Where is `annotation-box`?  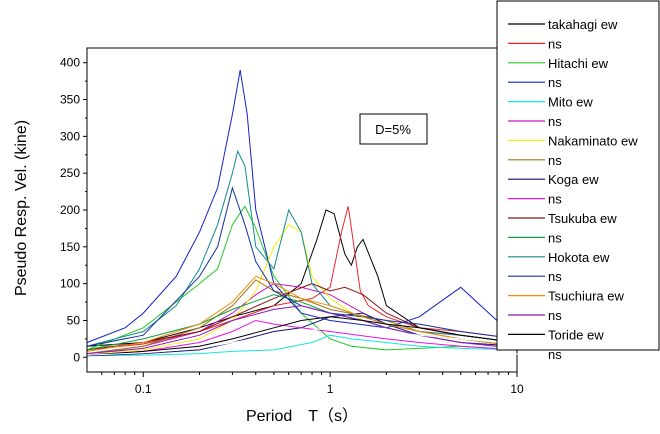
annotation-box is located at coordinates (393, 129).